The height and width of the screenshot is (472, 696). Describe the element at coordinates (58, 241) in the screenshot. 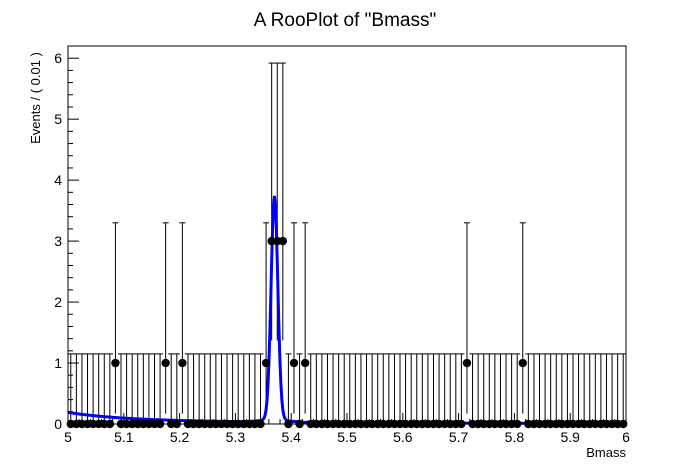

I see `y-tick-label: 3` at that location.